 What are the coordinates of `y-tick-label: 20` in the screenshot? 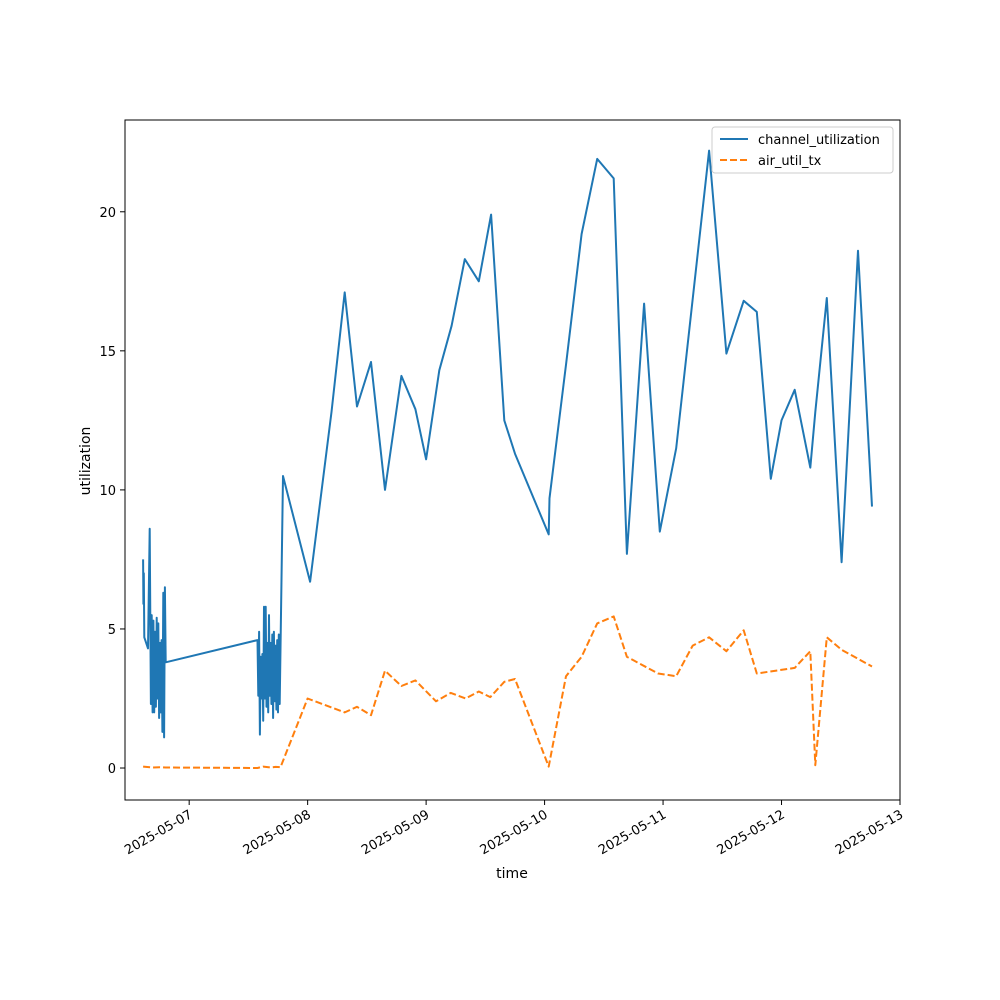 It's located at (107, 213).